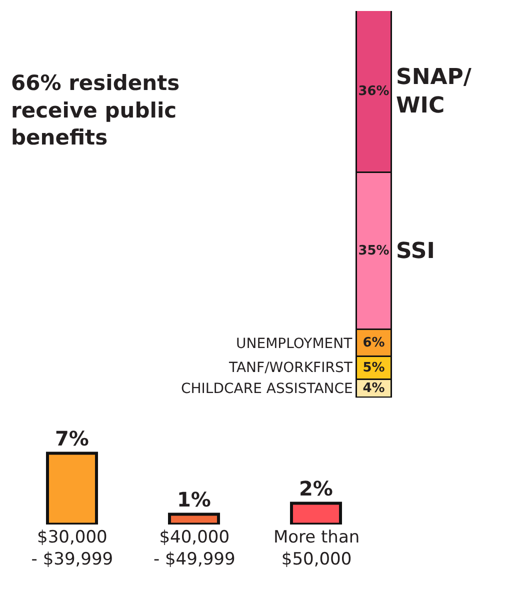 The image size is (515, 614). I want to click on data-label: 2%, so click(316, 488).